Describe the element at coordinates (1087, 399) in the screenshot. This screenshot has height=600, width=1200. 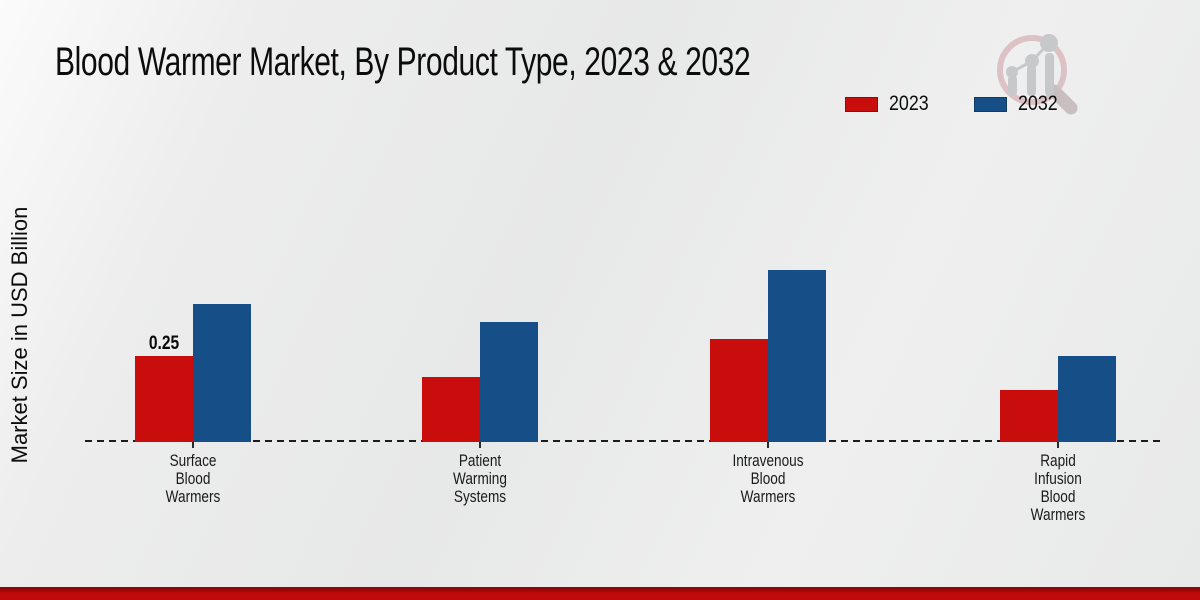
I see `bar-2032-rapid-infusion-blood-warmers` at that location.